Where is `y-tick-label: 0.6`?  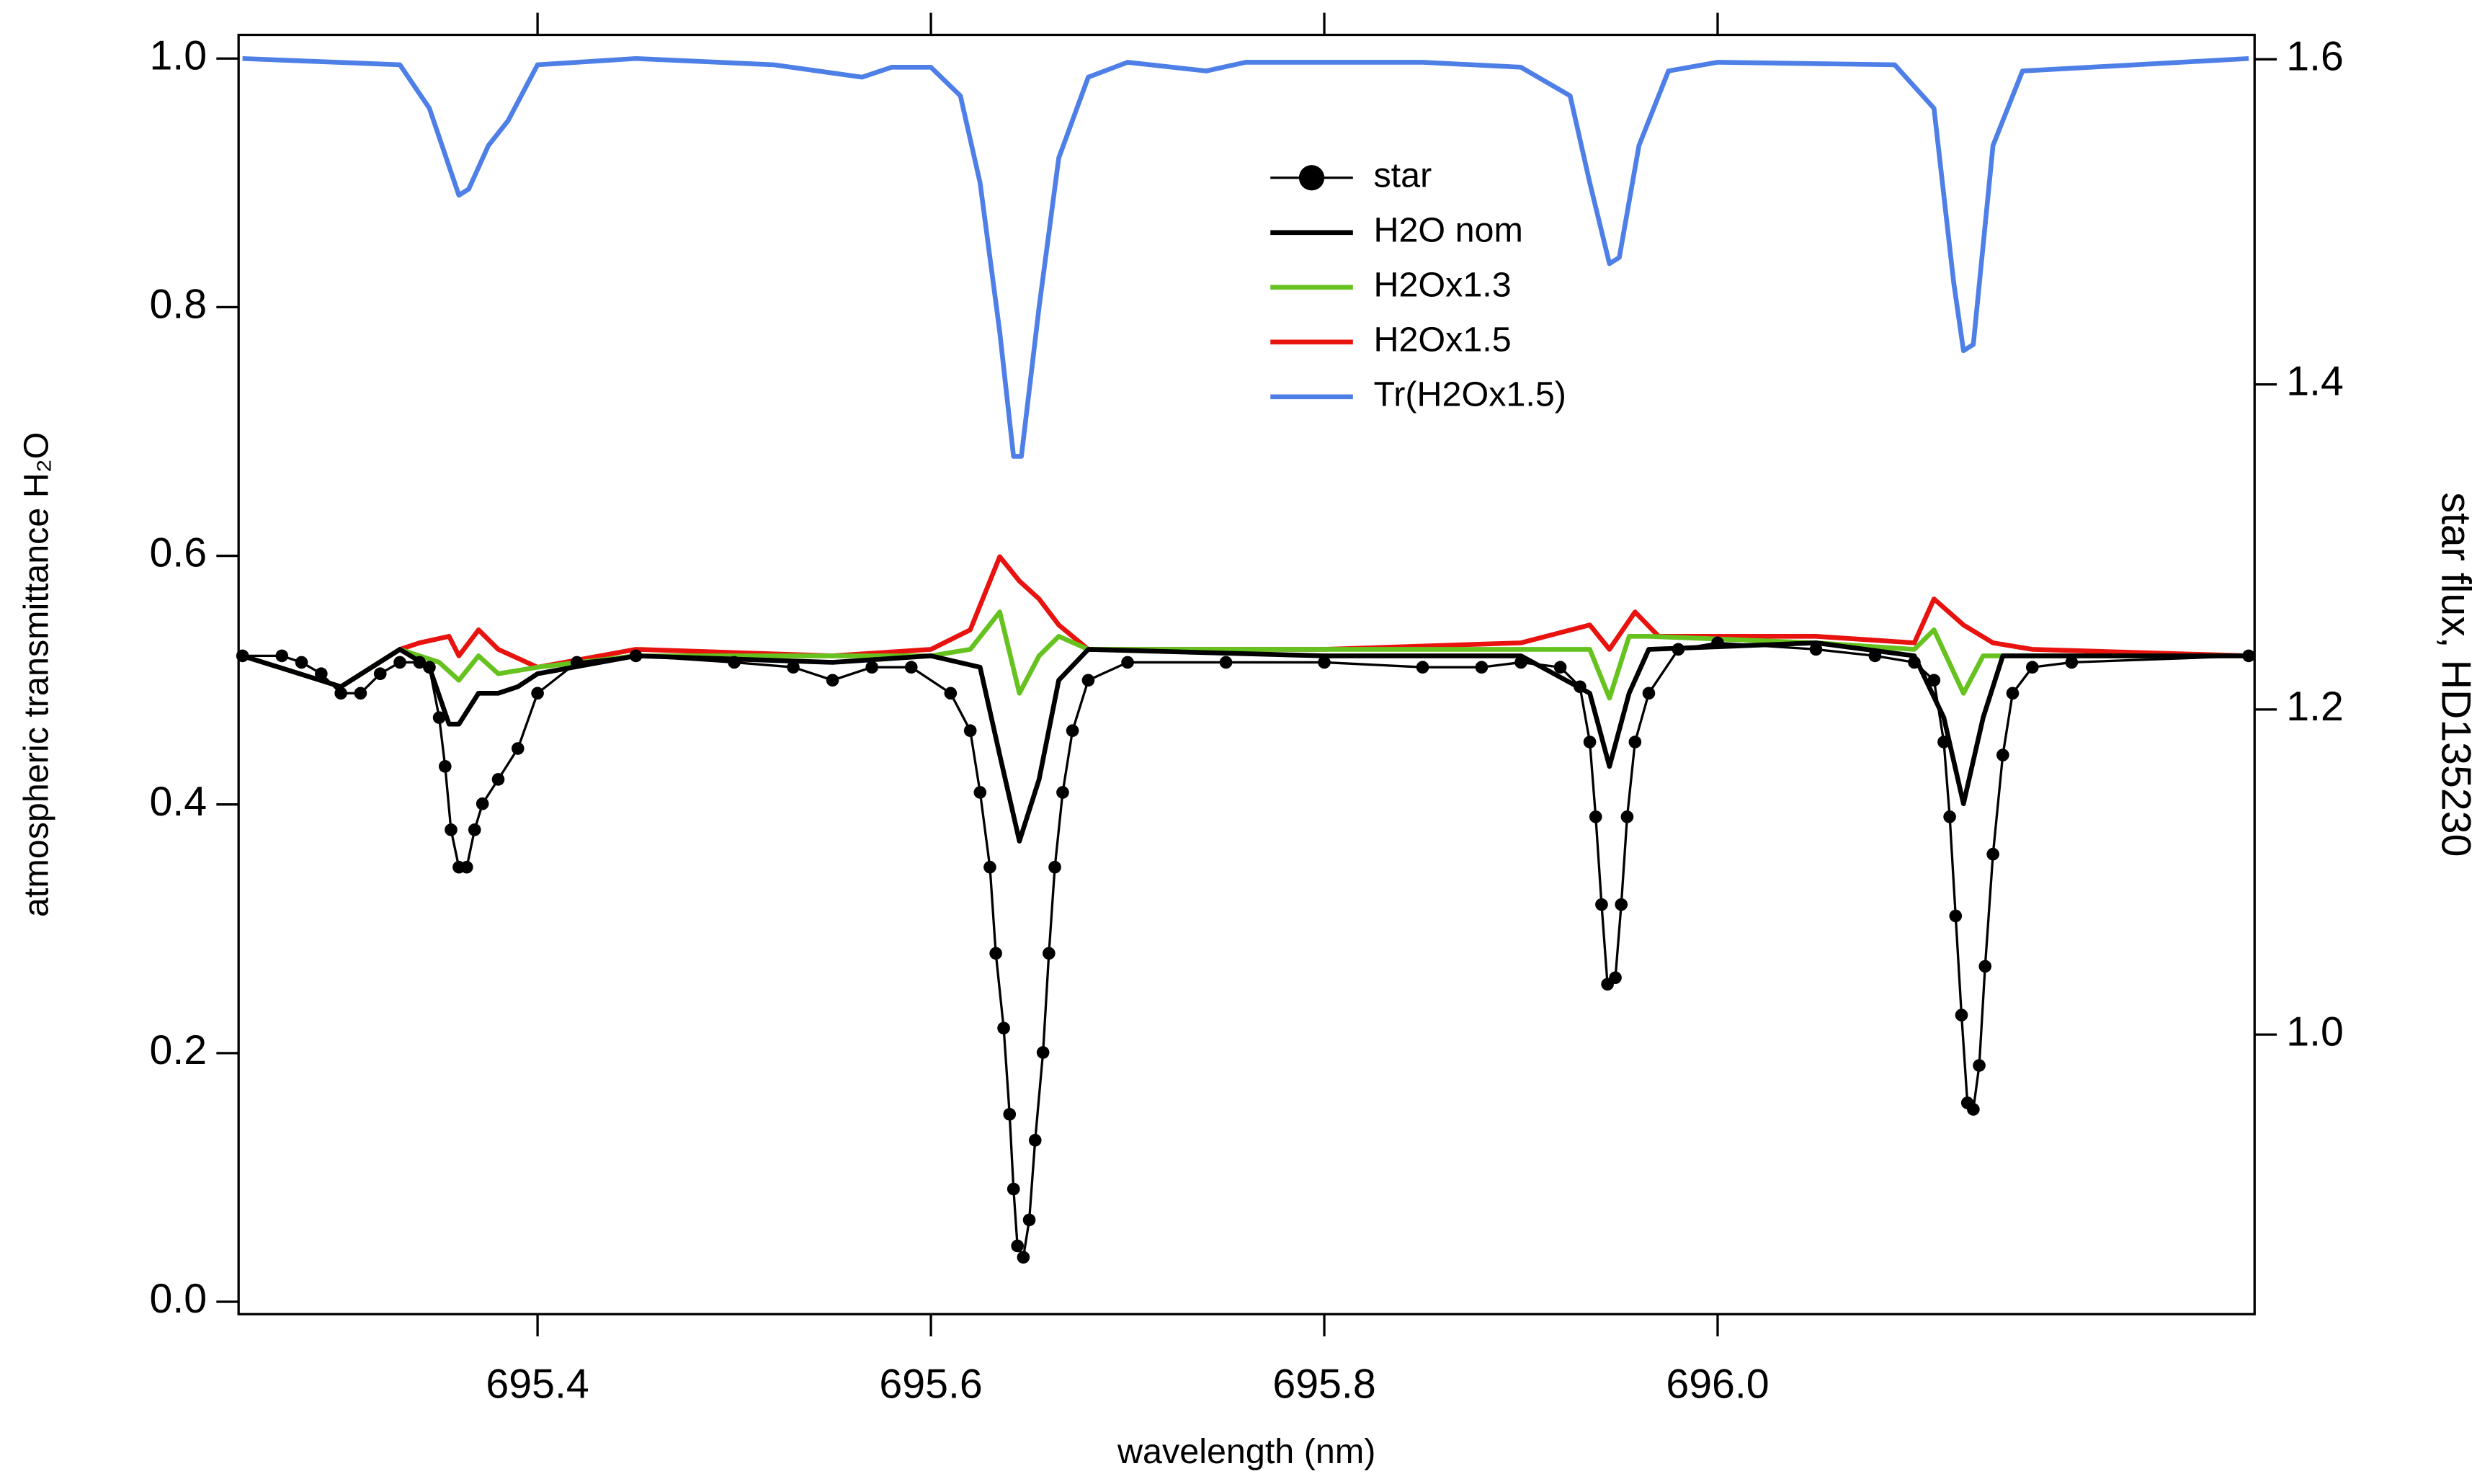
y-tick-label: 0.6 is located at coordinates (178, 553).